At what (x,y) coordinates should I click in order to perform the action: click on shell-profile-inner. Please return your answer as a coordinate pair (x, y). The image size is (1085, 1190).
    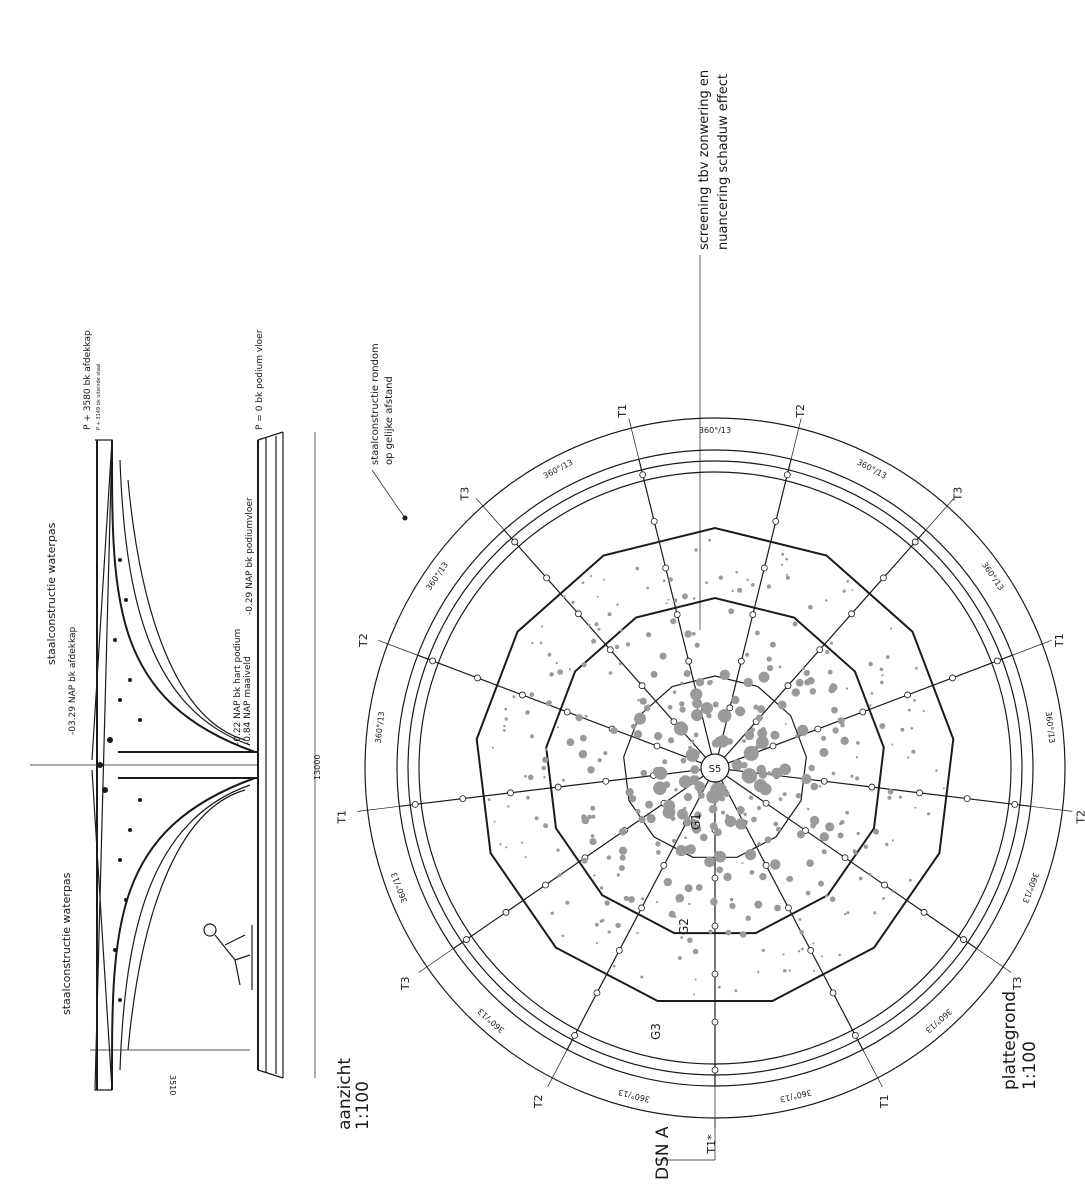
    Looking at the image, I should click on (186, 920).